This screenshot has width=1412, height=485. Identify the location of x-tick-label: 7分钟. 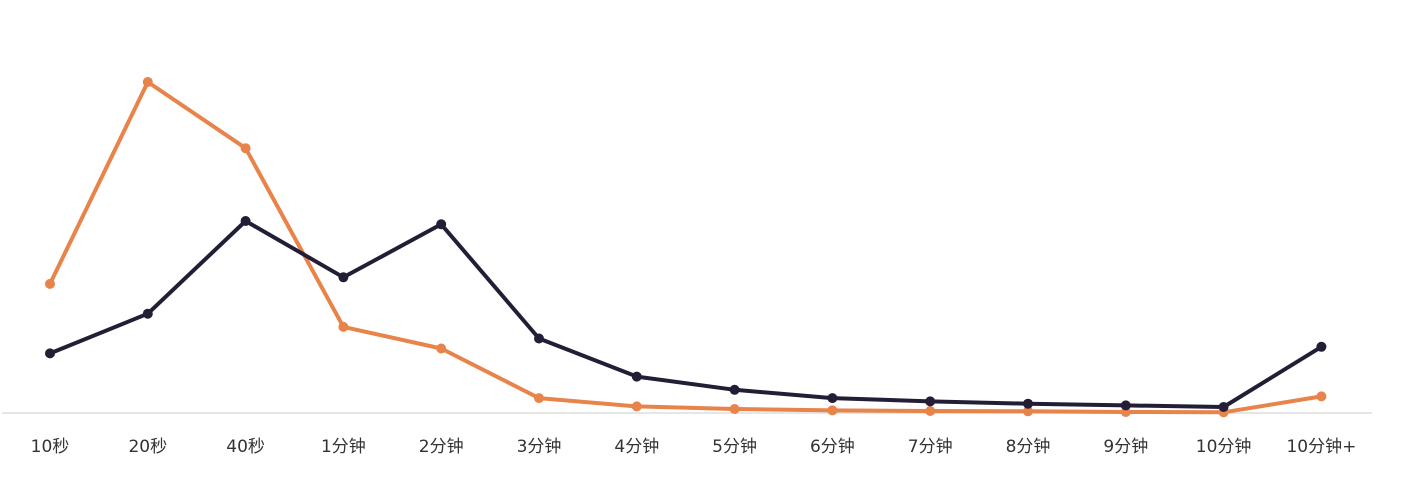
(930, 447).